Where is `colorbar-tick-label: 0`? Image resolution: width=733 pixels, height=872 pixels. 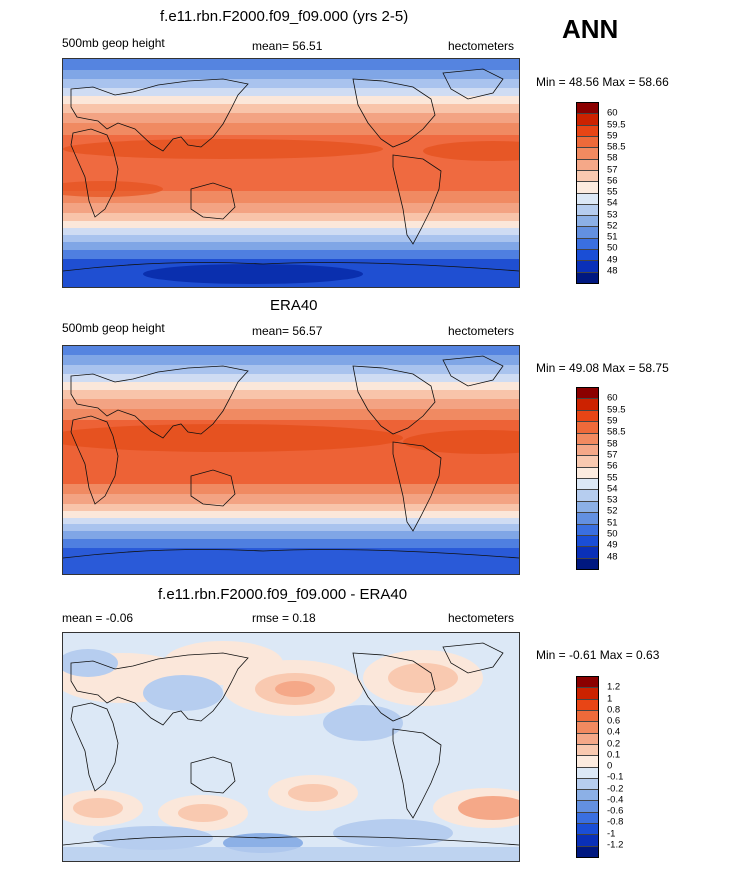
colorbar-tick-label: 0 is located at coordinates (610, 766).